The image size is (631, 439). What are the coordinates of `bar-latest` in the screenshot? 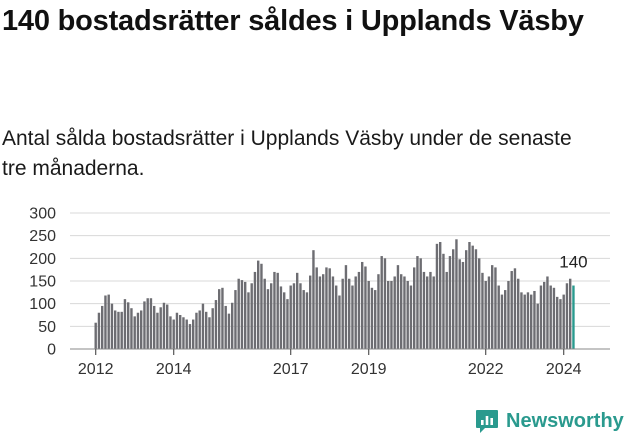 It's located at (573, 317).